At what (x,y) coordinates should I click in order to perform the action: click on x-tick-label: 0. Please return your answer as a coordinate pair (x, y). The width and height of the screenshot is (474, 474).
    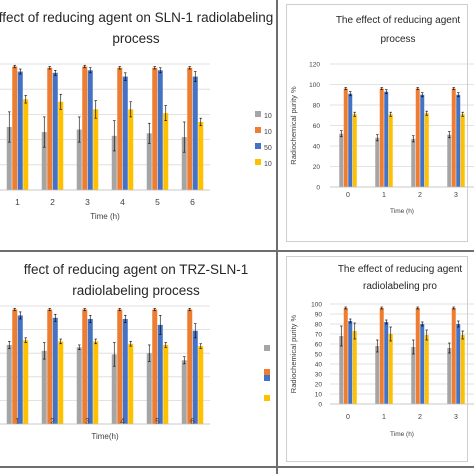
    Looking at the image, I should click on (348, 417).